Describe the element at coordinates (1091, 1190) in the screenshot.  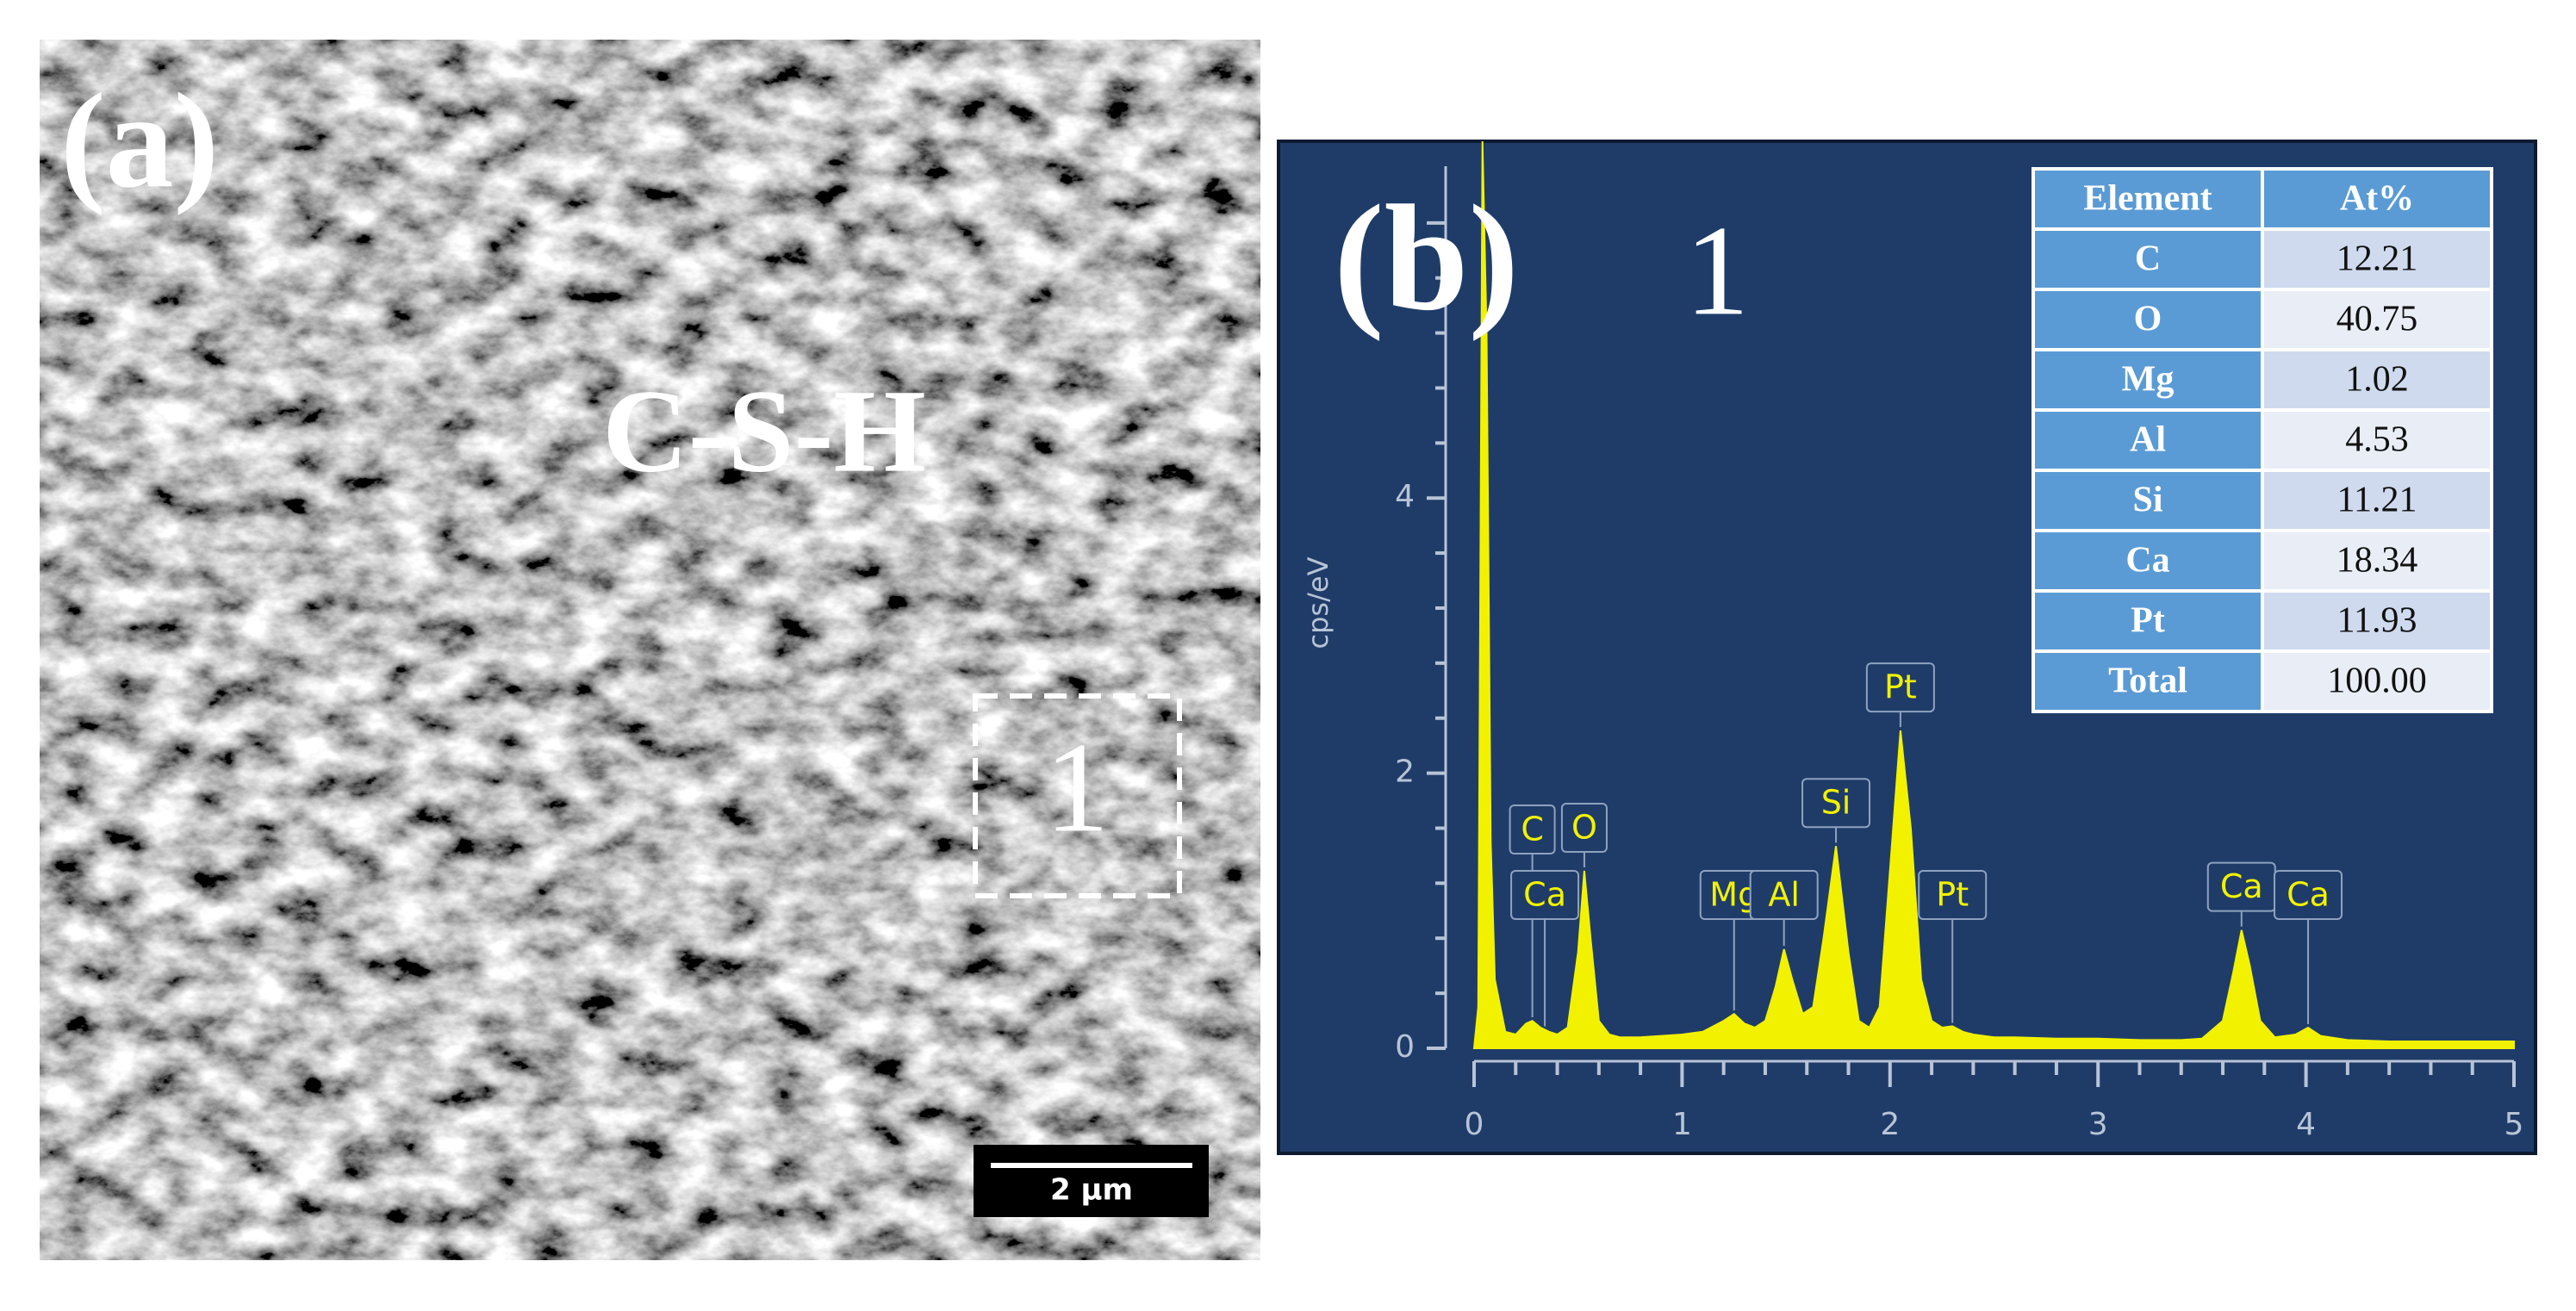
I see `scale-bar-label: 2 µm` at that location.